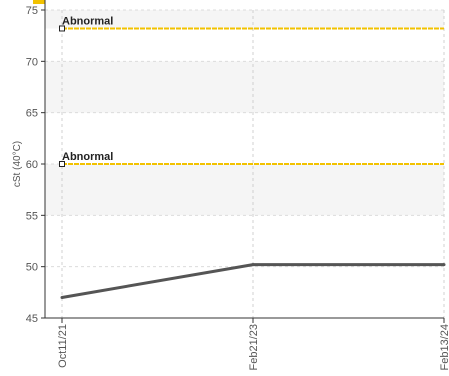 The height and width of the screenshot is (376, 449). What do you see at coordinates (86, 91) in the screenshot?
I see `label-layer: Abnormal Abnormal` at bounding box center [86, 91].